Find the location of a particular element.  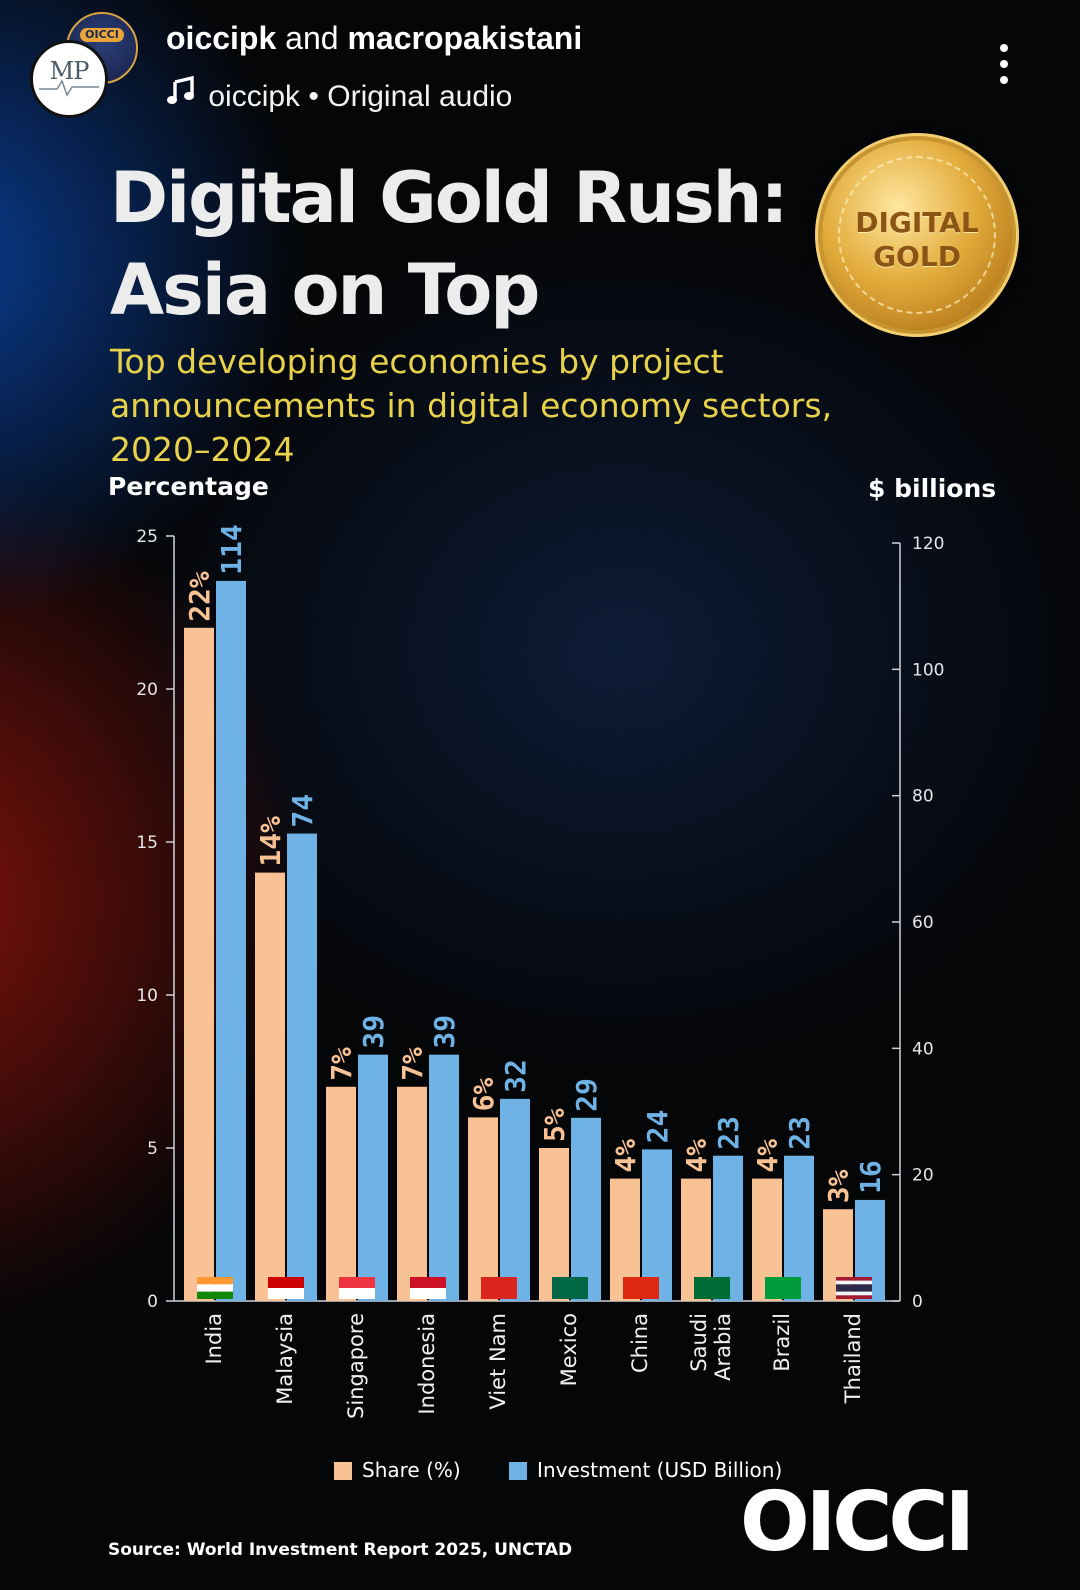

right-tick-label: 40 is located at coordinates (923, 1049).